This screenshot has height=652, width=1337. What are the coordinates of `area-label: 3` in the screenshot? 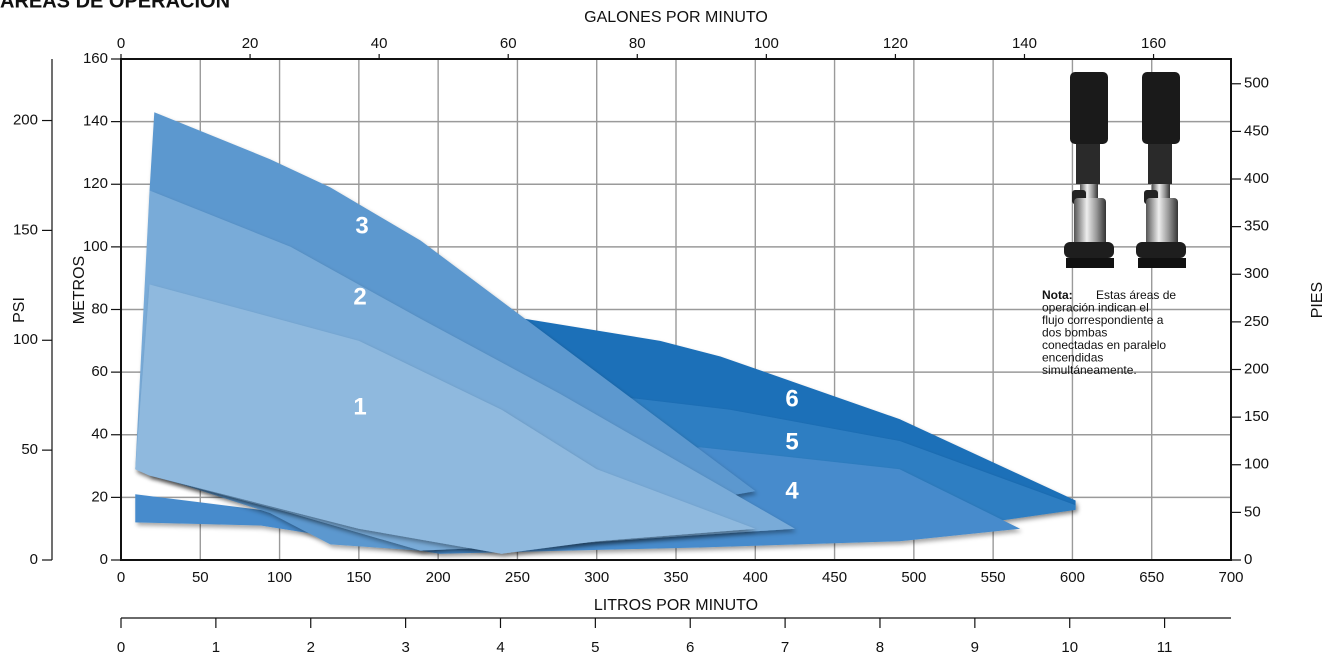 It's located at (361, 225).